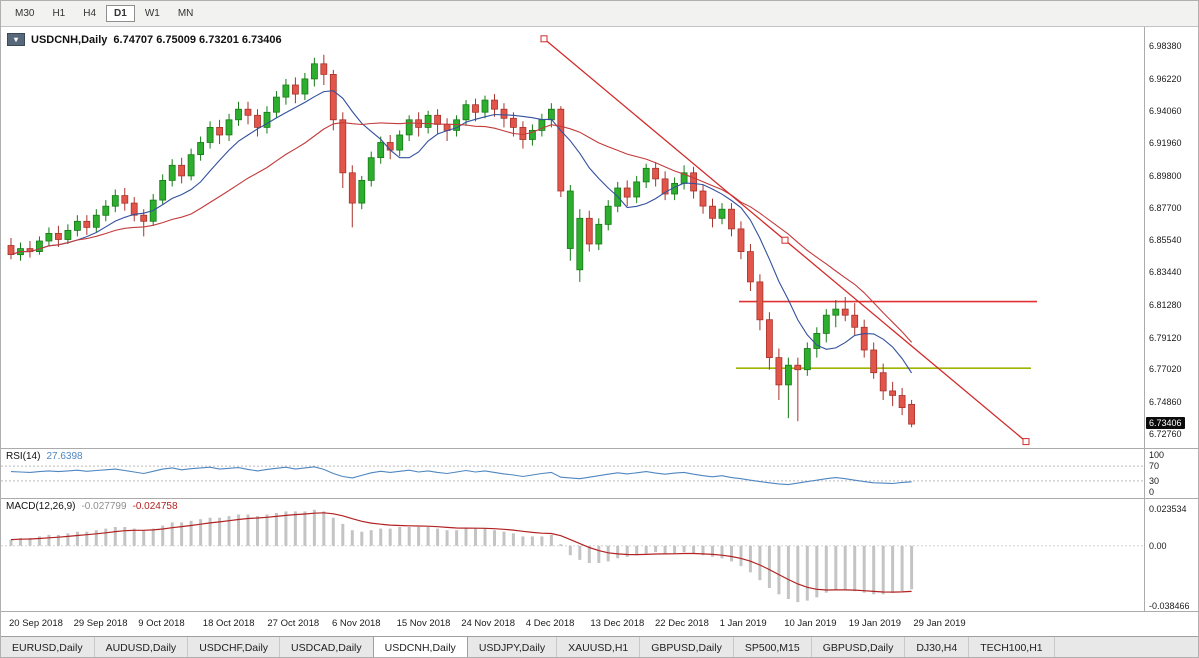 Image resolution: width=1199 pixels, height=658 pixels. I want to click on date-tick-label: 9 Oct 2018, so click(161, 623).